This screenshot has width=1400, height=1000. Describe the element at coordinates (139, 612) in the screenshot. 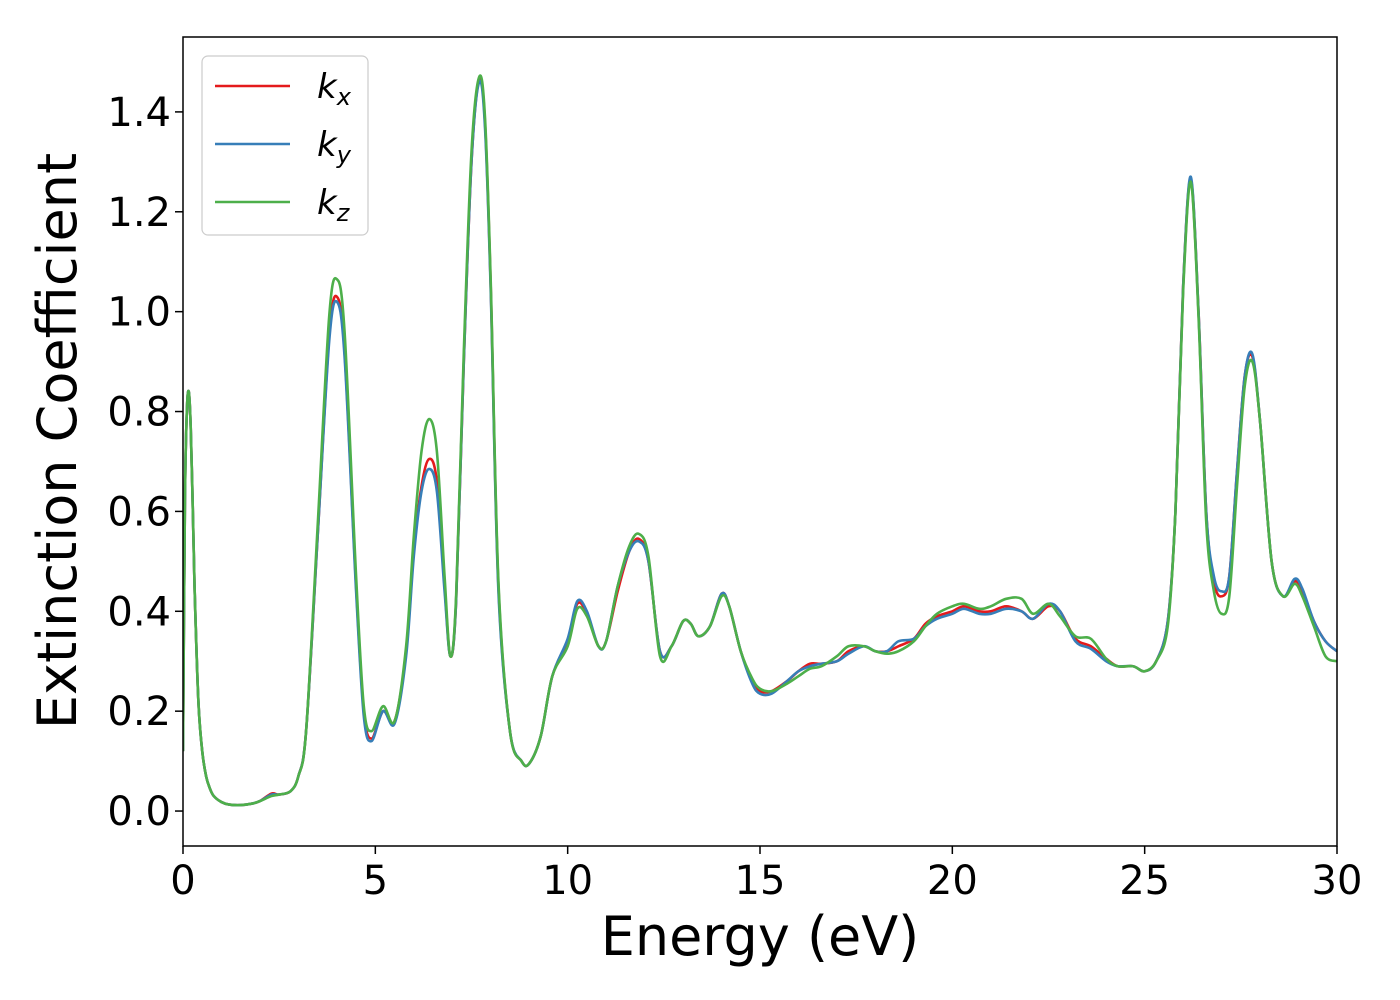

I see `y-tick-label: 0.4` at that location.